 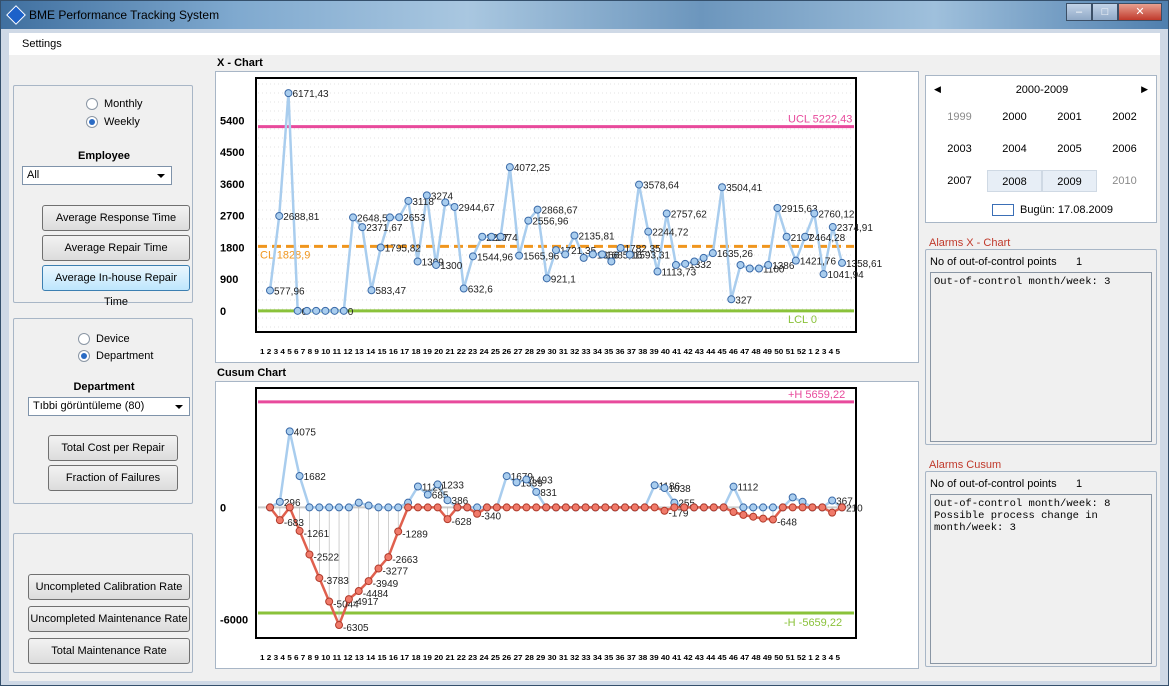 What do you see at coordinates (113, 122) in the screenshot?
I see `weekly-radio: Weekly` at bounding box center [113, 122].